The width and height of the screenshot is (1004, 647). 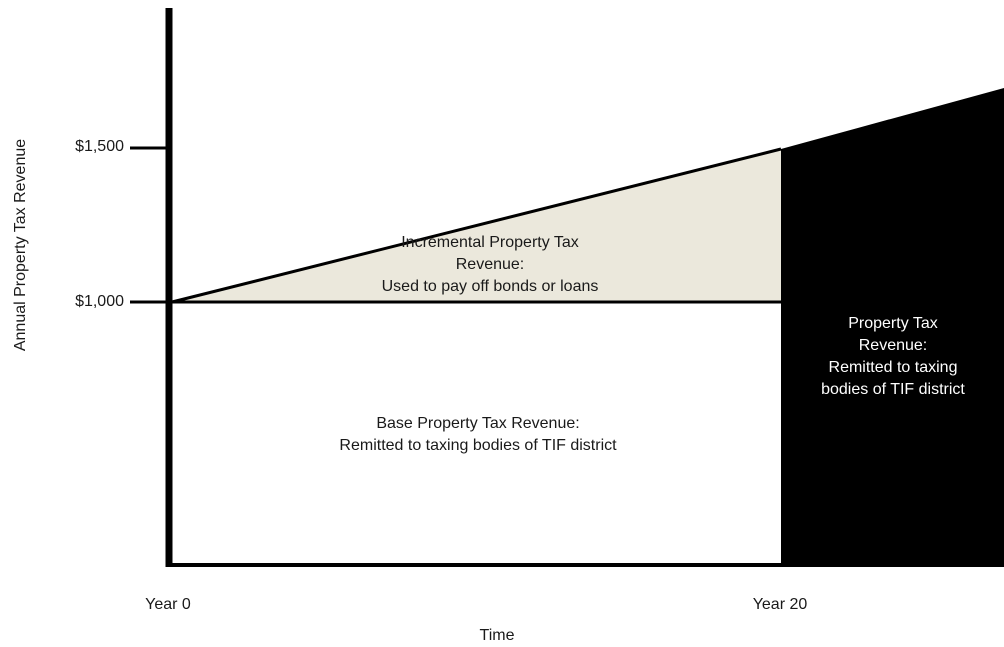 I want to click on after-line-3: Remitted to taxing, so click(x=893, y=367).